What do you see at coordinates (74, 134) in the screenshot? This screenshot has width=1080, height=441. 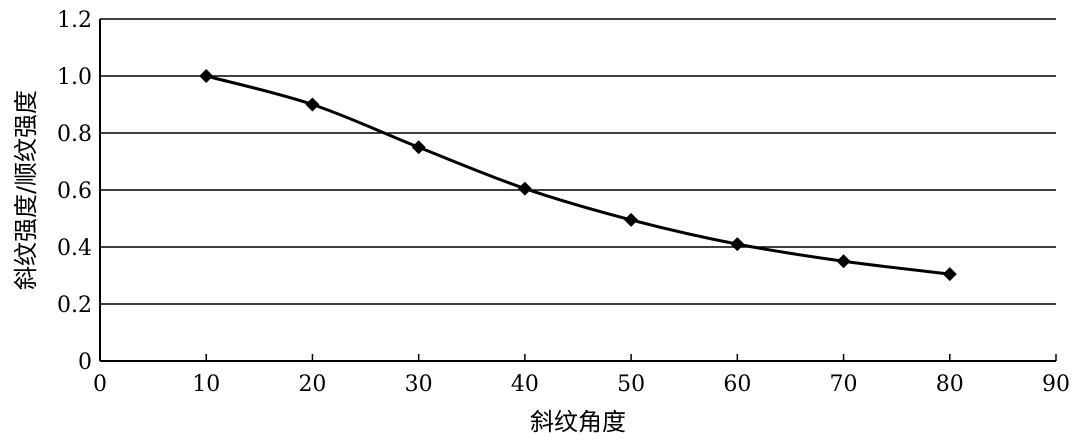 I see `y-tick-label: 0.8` at bounding box center [74, 134].